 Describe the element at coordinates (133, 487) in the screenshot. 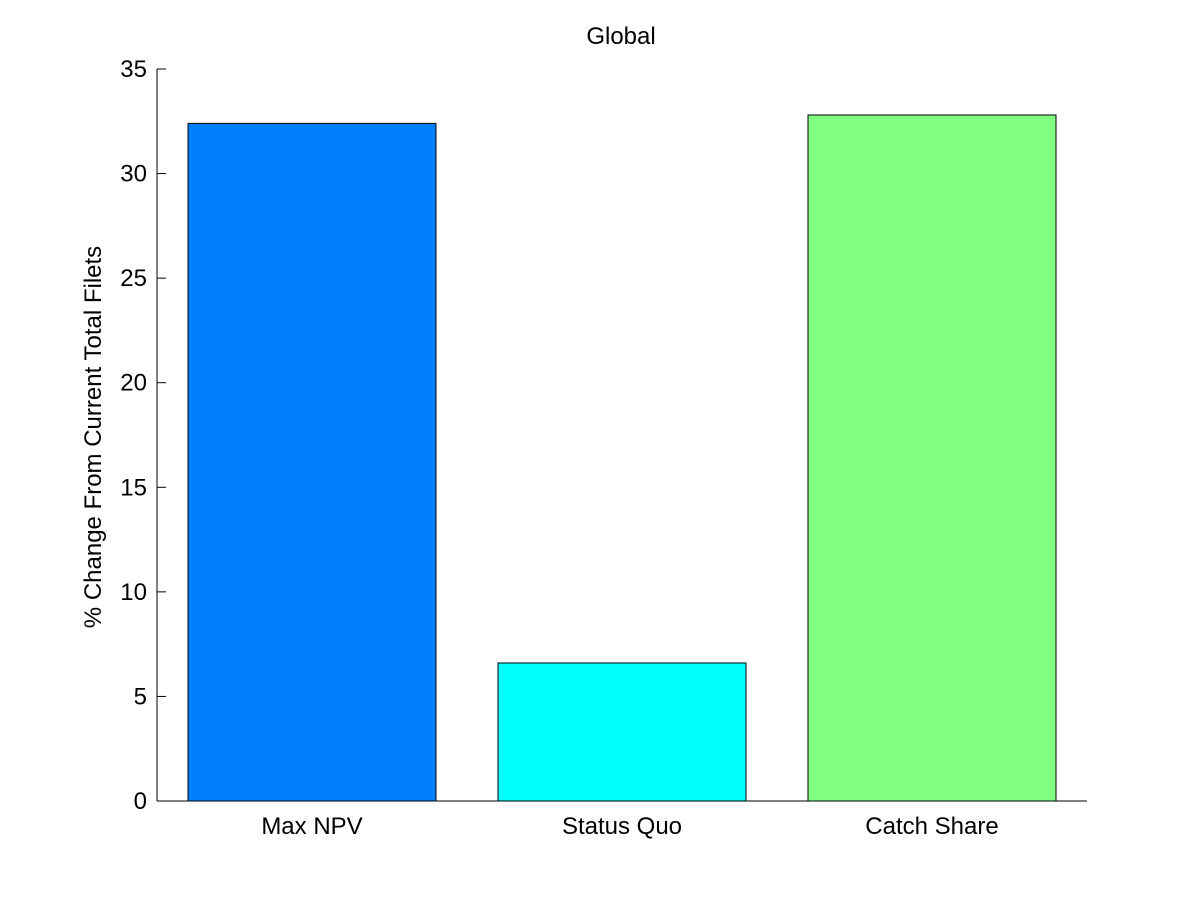

I see `y-tick-label: 15` at that location.